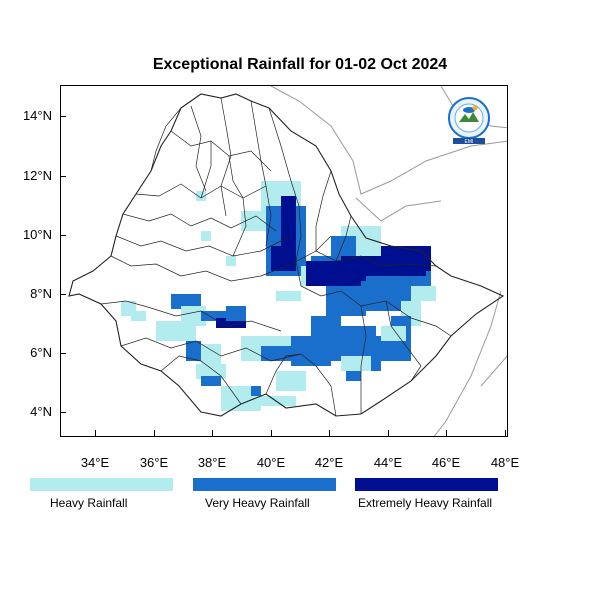 This screenshot has width=600, height=600. Describe the element at coordinates (469, 142) in the screenshot. I see `logo-text: EMI` at that location.